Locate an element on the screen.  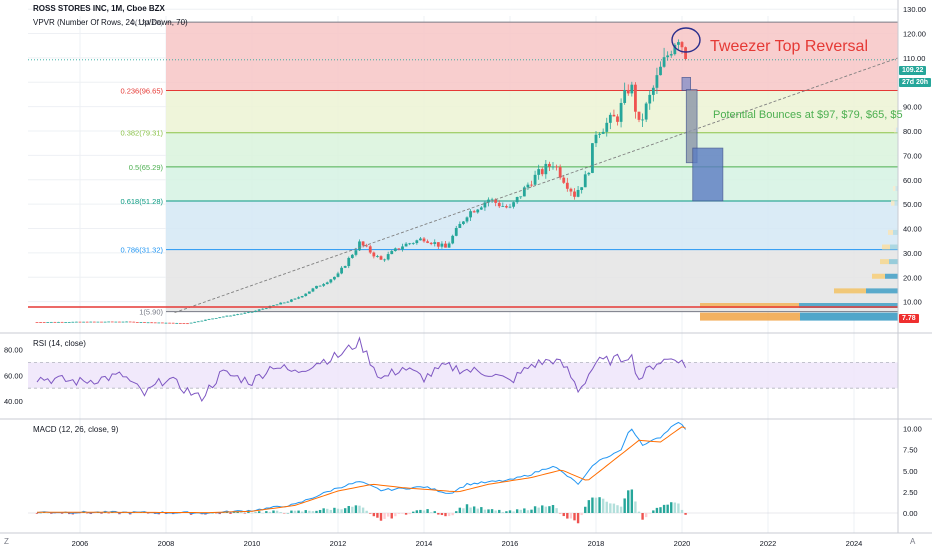
price-axis-label: 130.00 is located at coordinates (914, 9).